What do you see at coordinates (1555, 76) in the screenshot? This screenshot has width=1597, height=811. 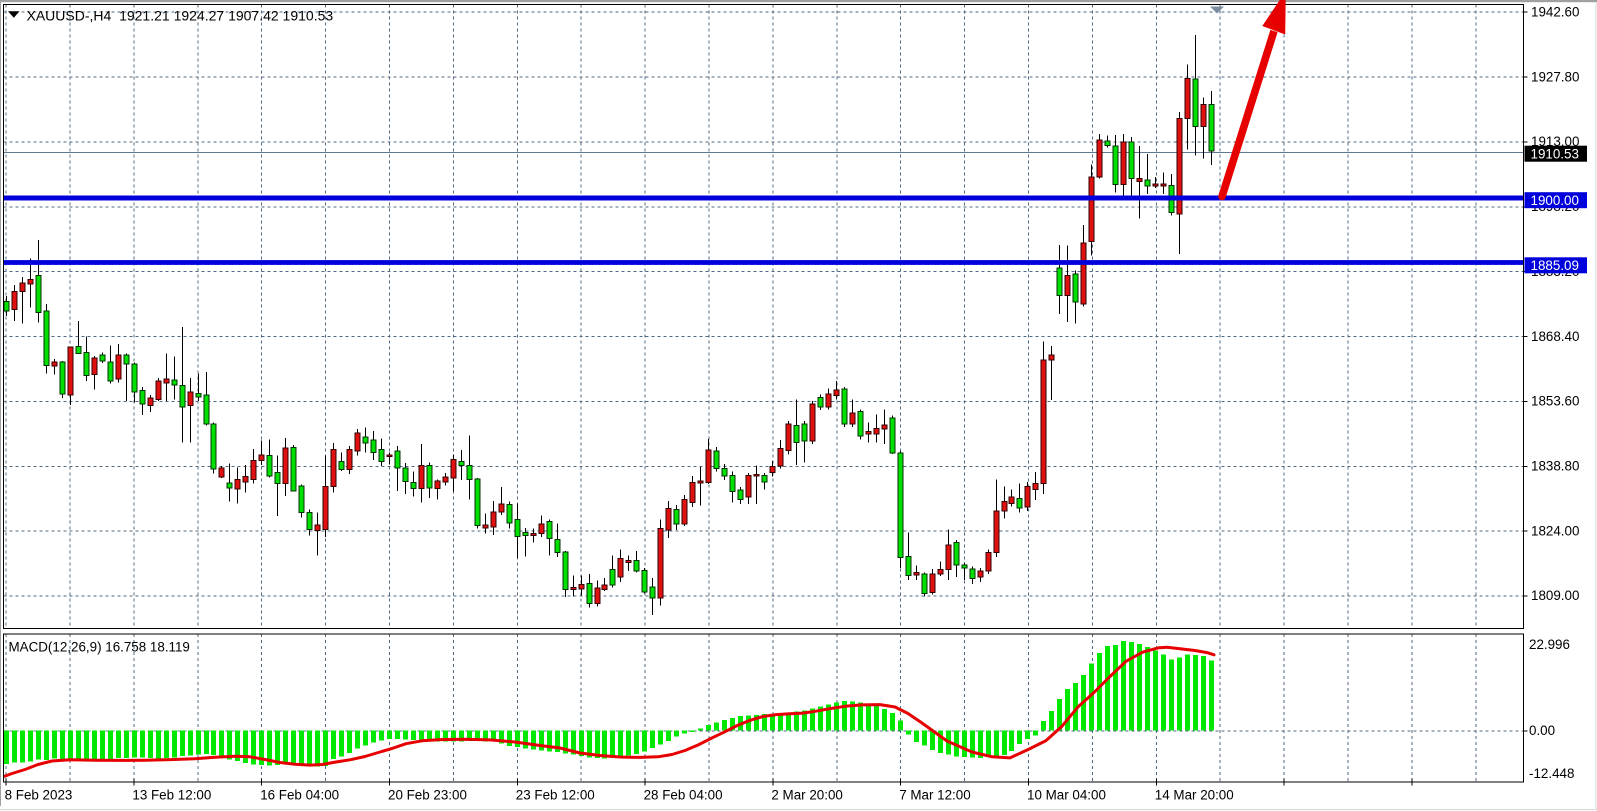 I see `svg-text: 1927.80` at bounding box center [1555, 76].